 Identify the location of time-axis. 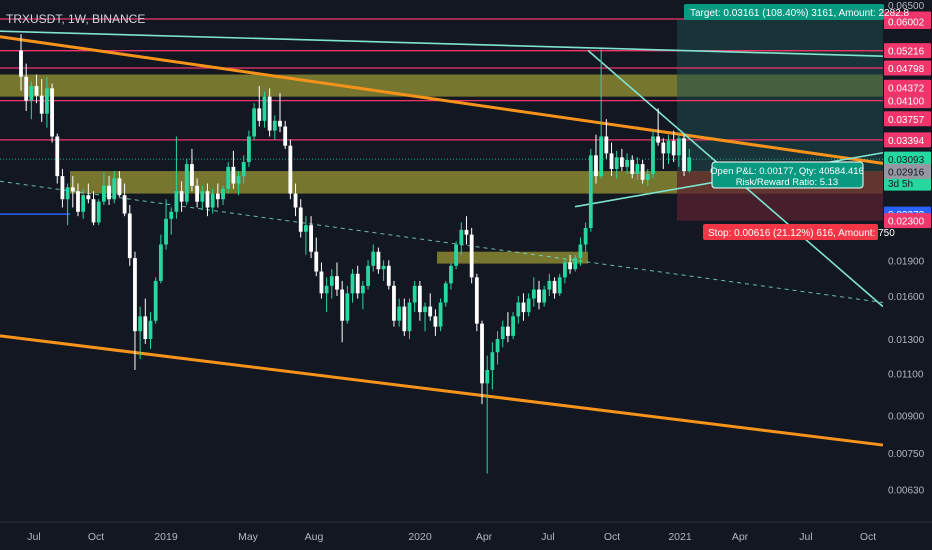
(466, 536).